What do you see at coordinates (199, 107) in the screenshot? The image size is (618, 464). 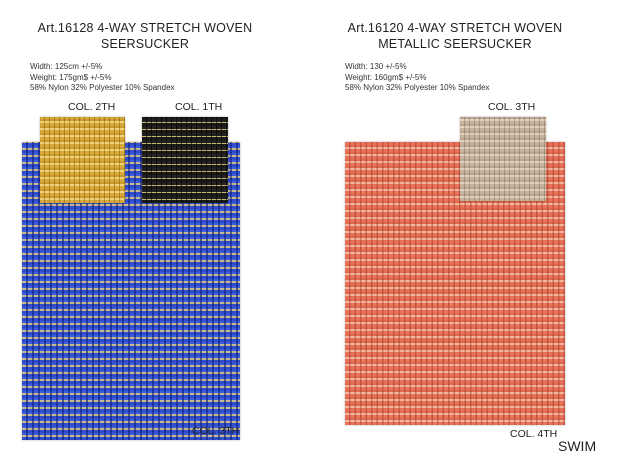 I see `black-swatch-label: COL. 1TH` at bounding box center [199, 107].